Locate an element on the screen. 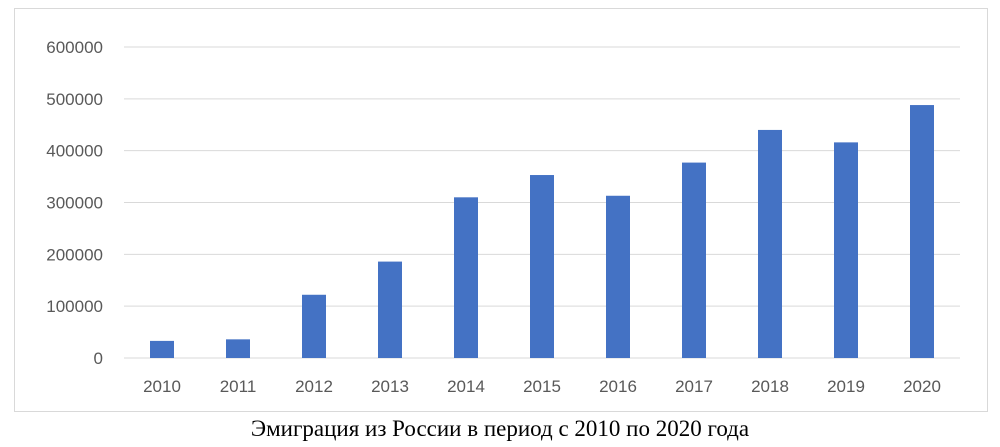  x-tick-label: 2015 is located at coordinates (542, 386).